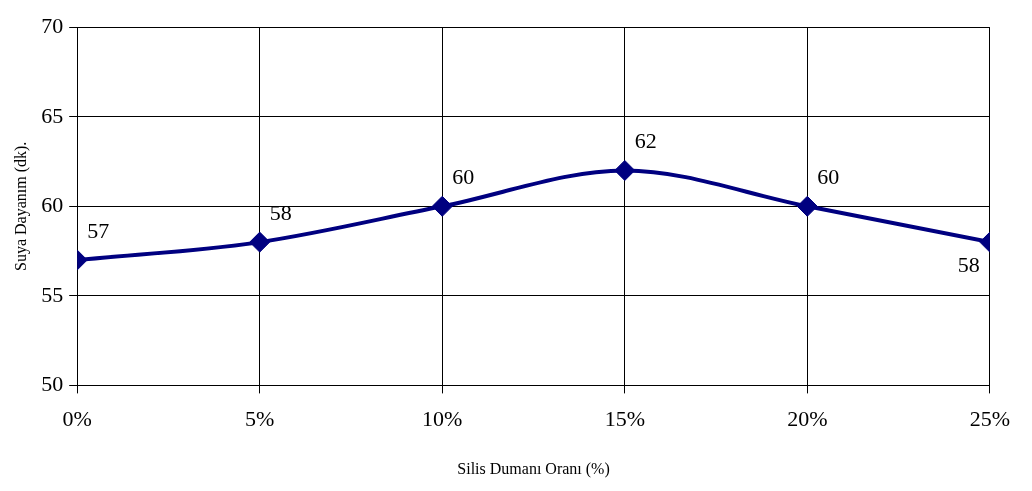 This screenshot has height=491, width=1032. Describe the element at coordinates (624, 419) in the screenshot. I see `x-tick-label: 15%` at that location.